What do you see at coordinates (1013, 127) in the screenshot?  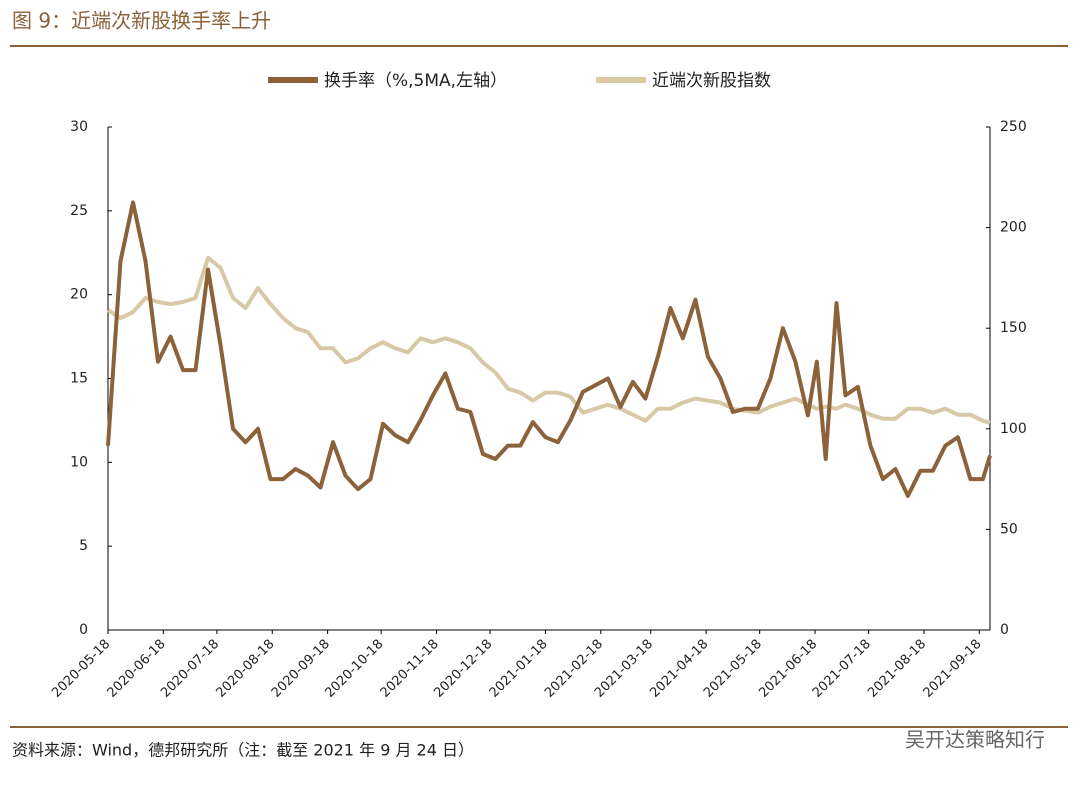 I see `y2-tick-label: 250` at bounding box center [1013, 127].